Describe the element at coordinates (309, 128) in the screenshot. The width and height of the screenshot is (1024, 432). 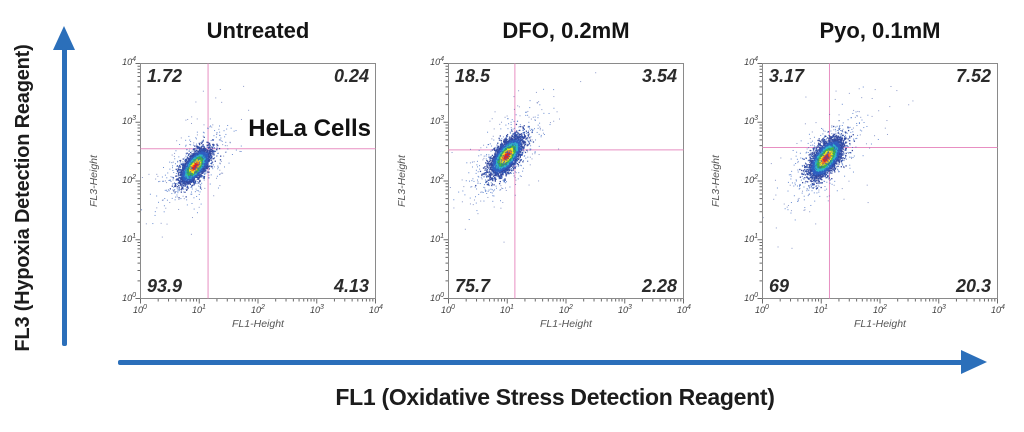
I see `cell-line-annotation: HeLa Cells` at that location.